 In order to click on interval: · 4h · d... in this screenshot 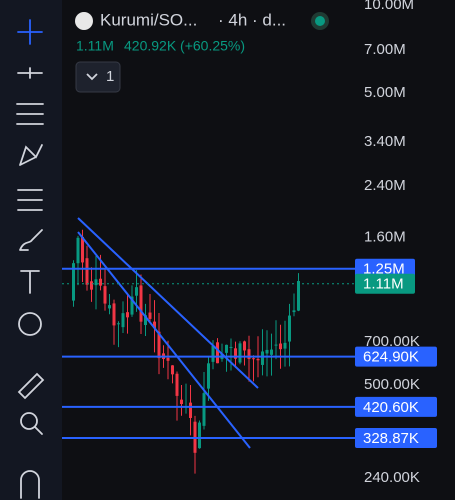, I will do `click(252, 19)`.